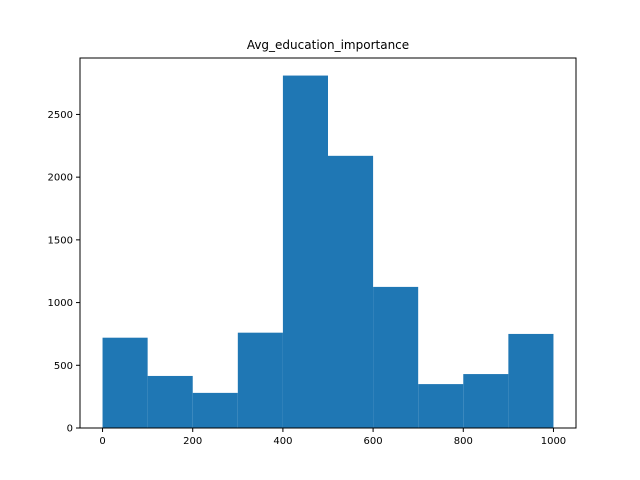  What do you see at coordinates (60, 303) in the screenshot?
I see `y-tick-label: 1000` at bounding box center [60, 303].